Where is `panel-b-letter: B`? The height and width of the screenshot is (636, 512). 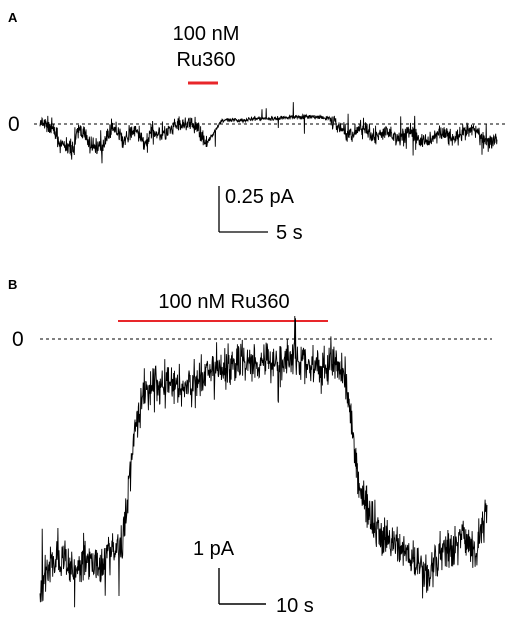
panel-b-letter: B is located at coordinates (12, 284).